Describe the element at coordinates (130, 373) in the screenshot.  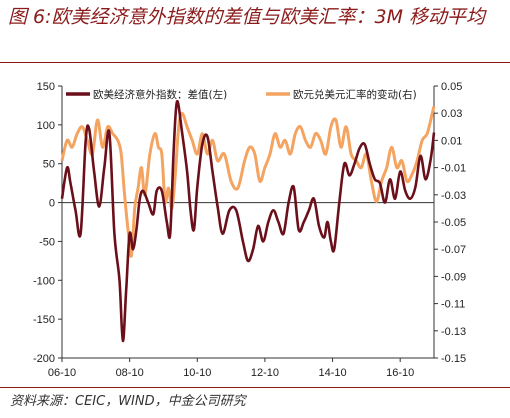
I see `x-tick-label: 08-10` at that location.